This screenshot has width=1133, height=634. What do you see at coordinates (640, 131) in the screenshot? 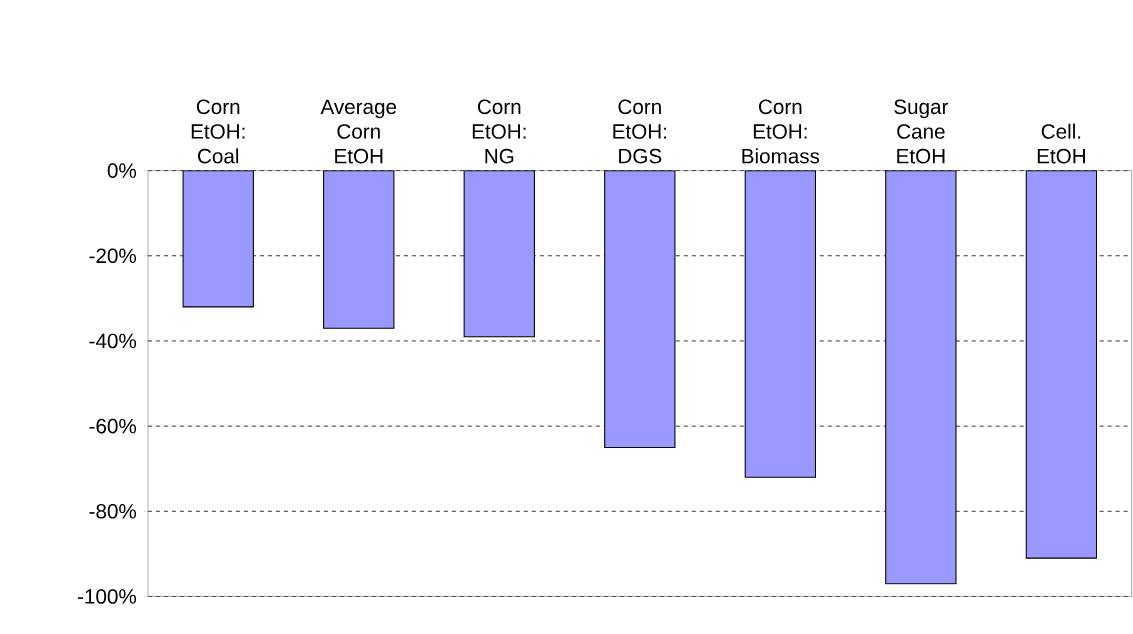
I see `x-tick-label: Corn EtOH: DGS` at bounding box center [640, 131].